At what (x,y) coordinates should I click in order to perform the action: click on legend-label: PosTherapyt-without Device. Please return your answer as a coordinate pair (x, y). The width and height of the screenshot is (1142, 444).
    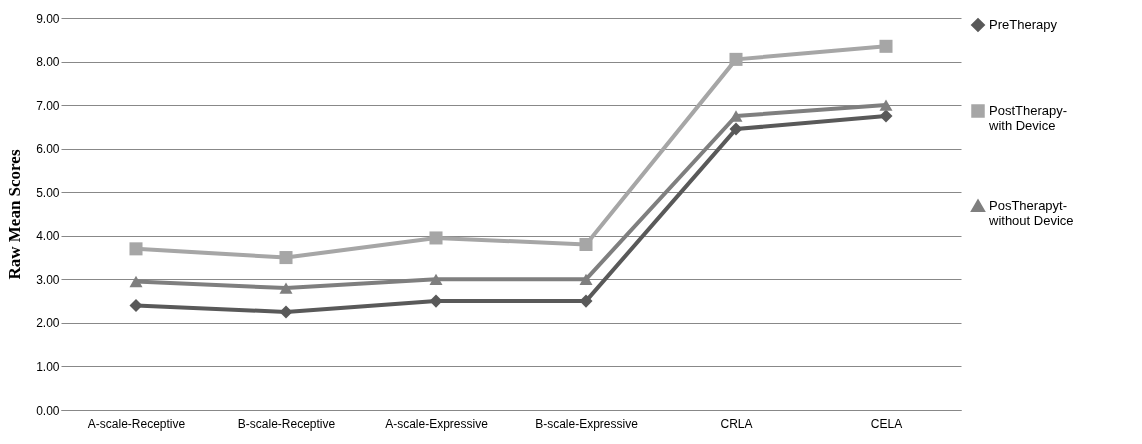
    Looking at the image, I should click on (1031, 213).